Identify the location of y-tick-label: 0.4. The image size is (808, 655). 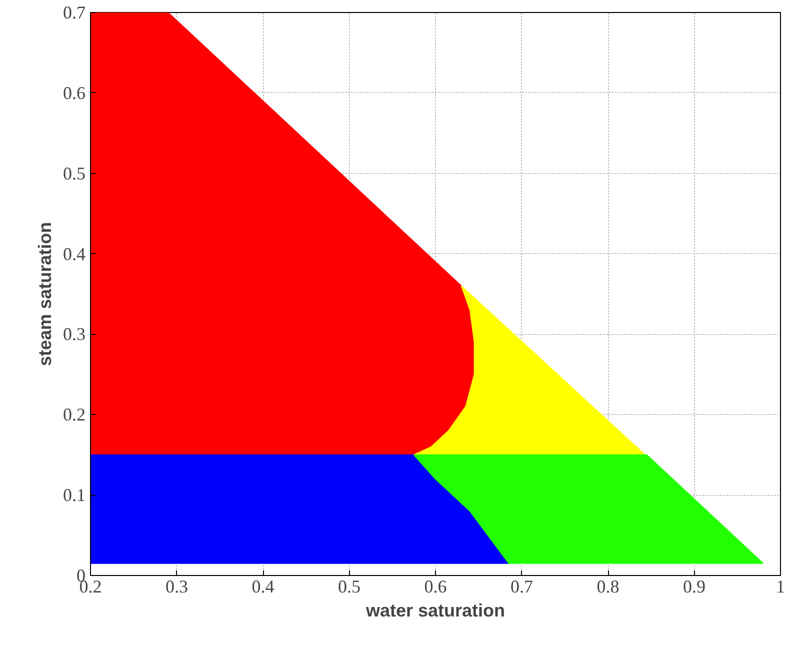
(74, 254).